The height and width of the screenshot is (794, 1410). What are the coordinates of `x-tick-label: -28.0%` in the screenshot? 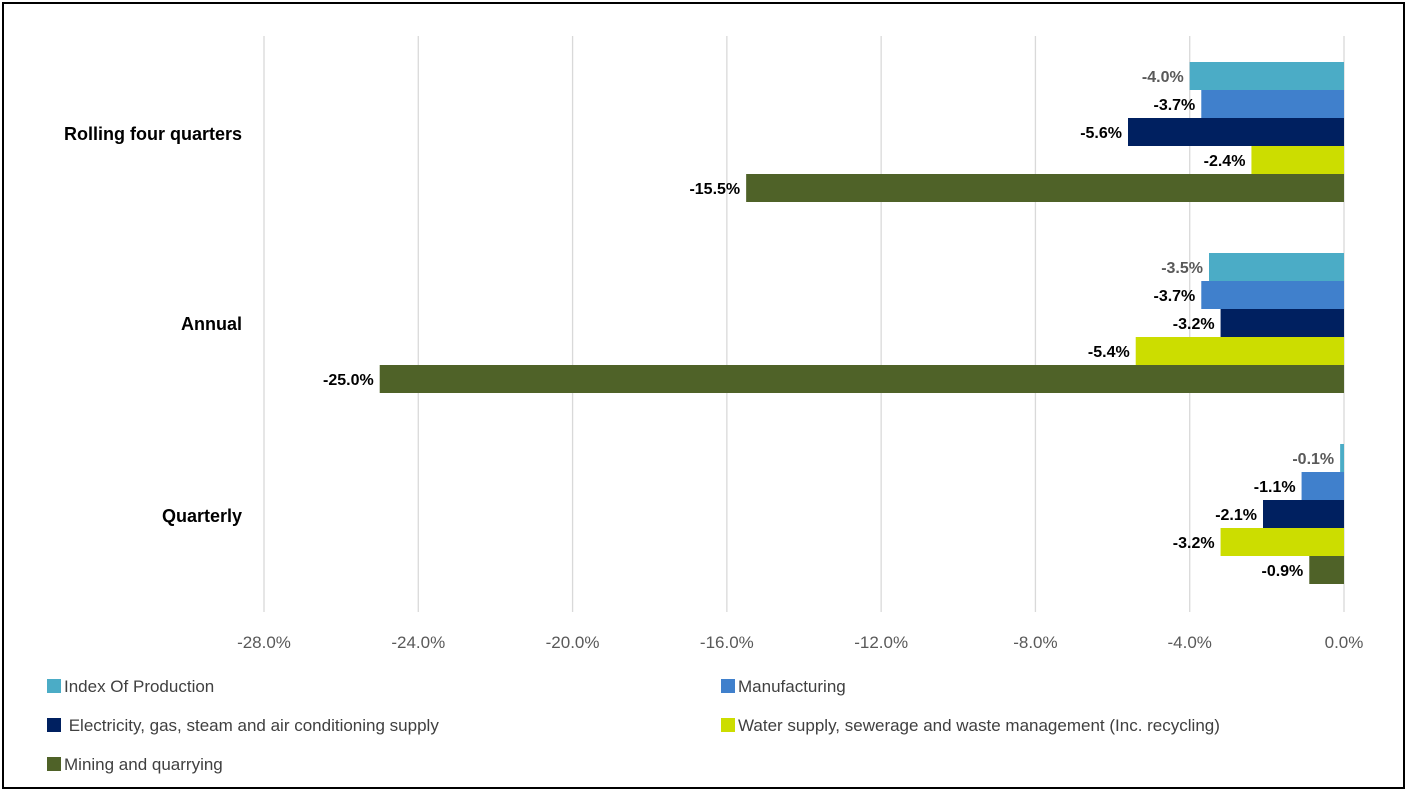 It's located at (264, 642).